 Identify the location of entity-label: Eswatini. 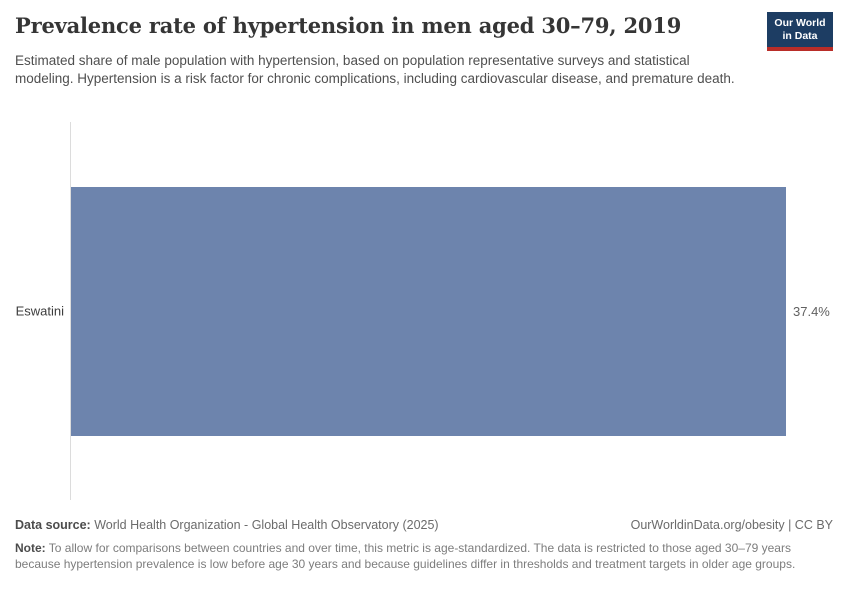
(39, 311).